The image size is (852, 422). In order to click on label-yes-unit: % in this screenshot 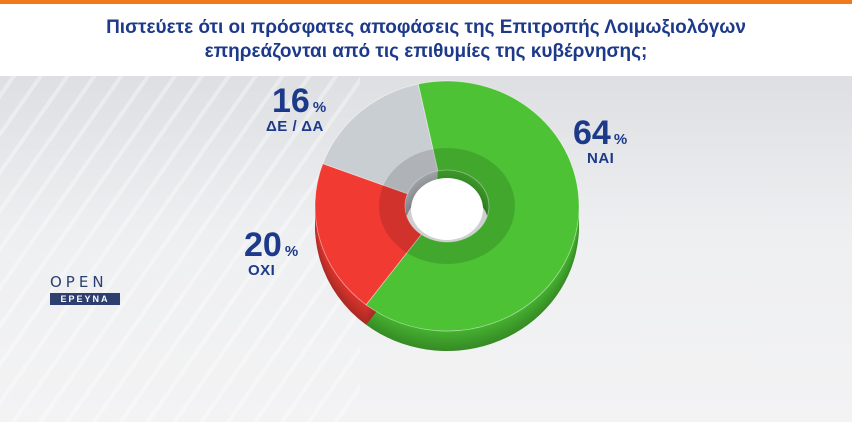, I will do `click(620, 139)`.